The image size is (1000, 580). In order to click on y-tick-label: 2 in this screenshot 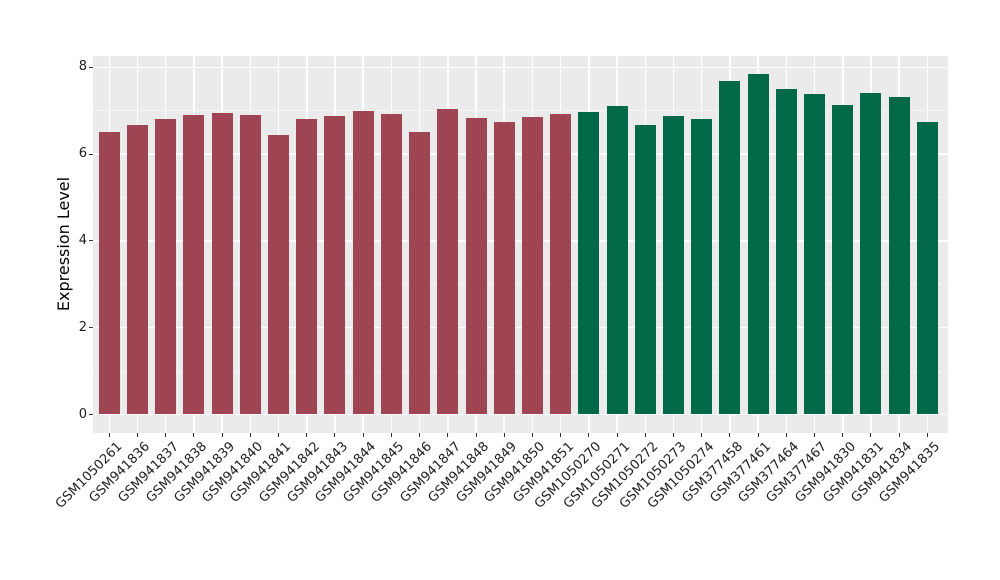, I will do `click(82, 327)`.